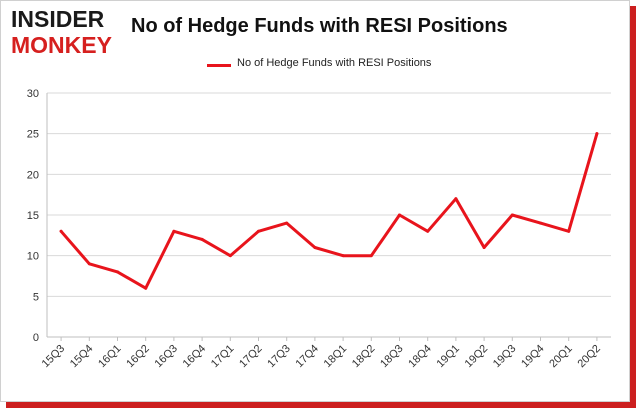 The width and height of the screenshot is (637, 408). Describe the element at coordinates (533, 357) in the screenshot. I see `x-tick-label: 19Q4` at that location.